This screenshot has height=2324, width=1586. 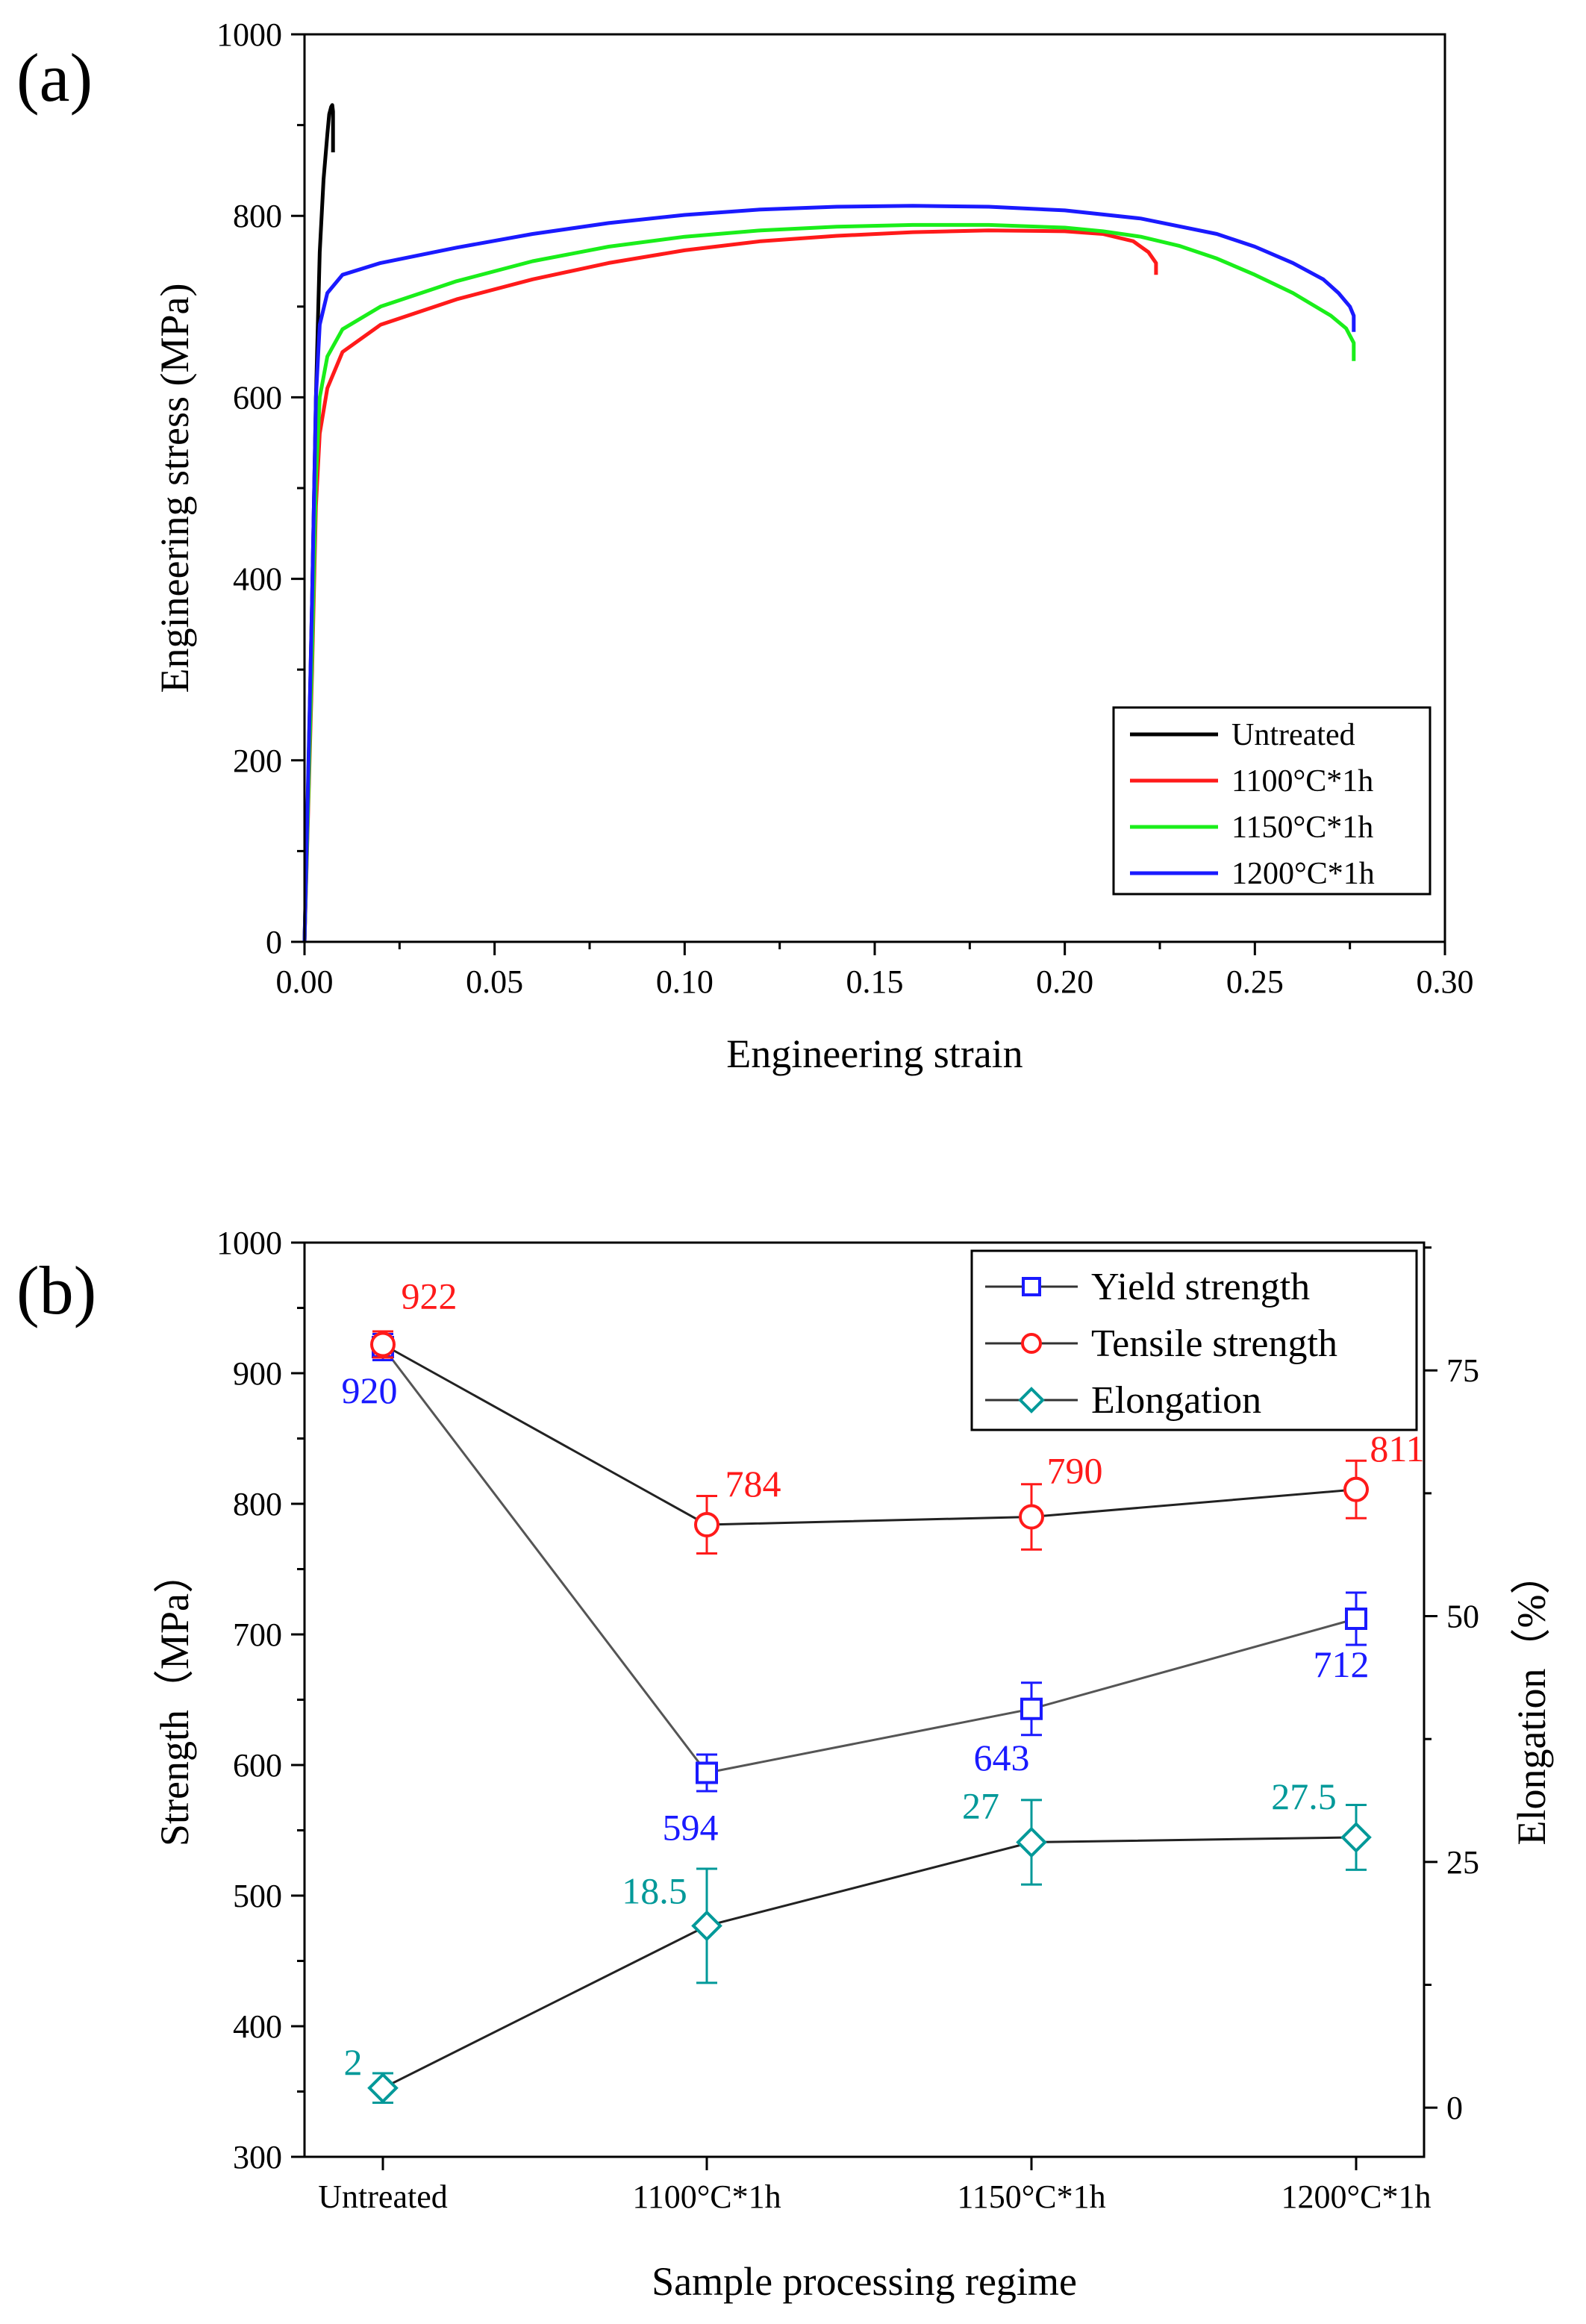 What do you see at coordinates (1200, 1287) in the screenshot?
I see `legend-label-0: Yield strength` at bounding box center [1200, 1287].